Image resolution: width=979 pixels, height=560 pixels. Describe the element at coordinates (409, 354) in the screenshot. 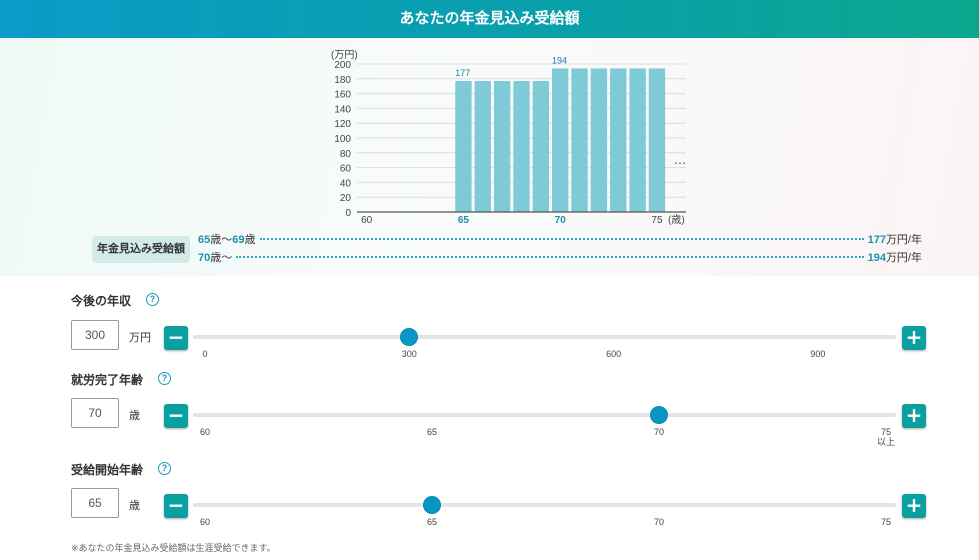

I see `slider-tick-label: 300` at that location.